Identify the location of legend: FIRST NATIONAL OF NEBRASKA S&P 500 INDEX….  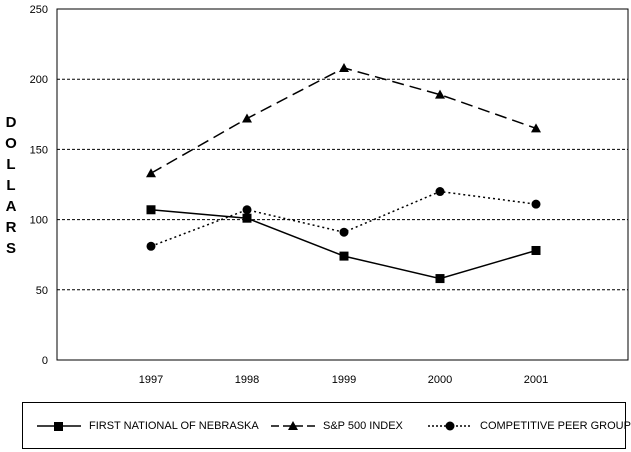
(326, 425).